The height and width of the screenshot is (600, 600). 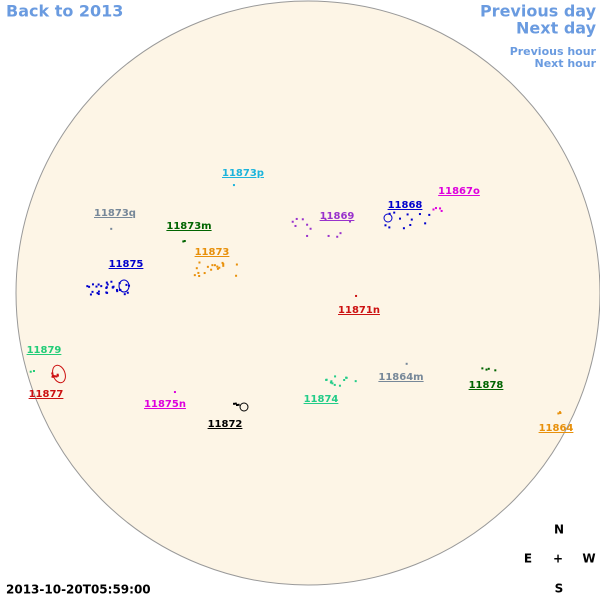 I want to click on region-label: 11873, so click(x=212, y=252).